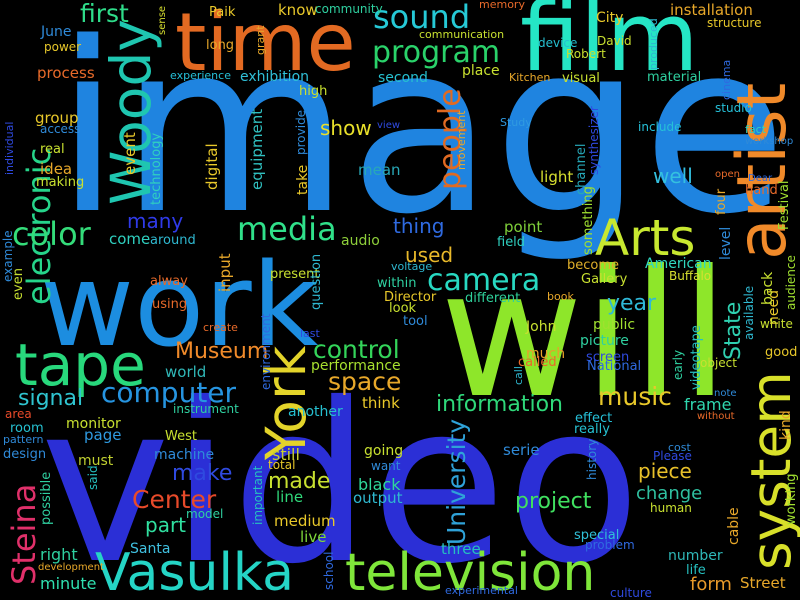 This screenshot has width=800, height=600. I want to click on cloud-word: individual, so click(9, 148).